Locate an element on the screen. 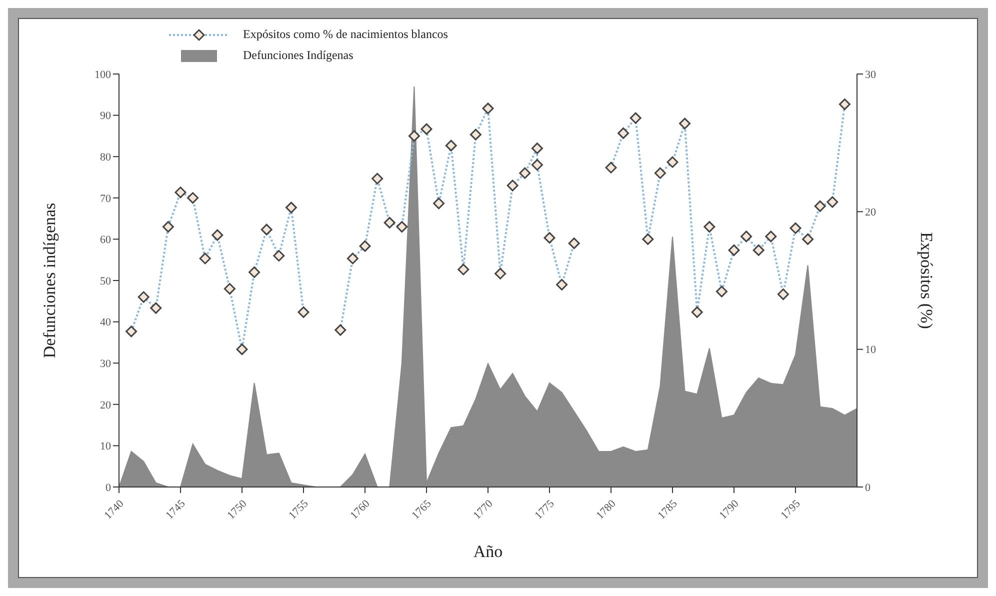 This screenshot has height=596, width=996. y-tick-label: 70 is located at coordinates (106, 198).